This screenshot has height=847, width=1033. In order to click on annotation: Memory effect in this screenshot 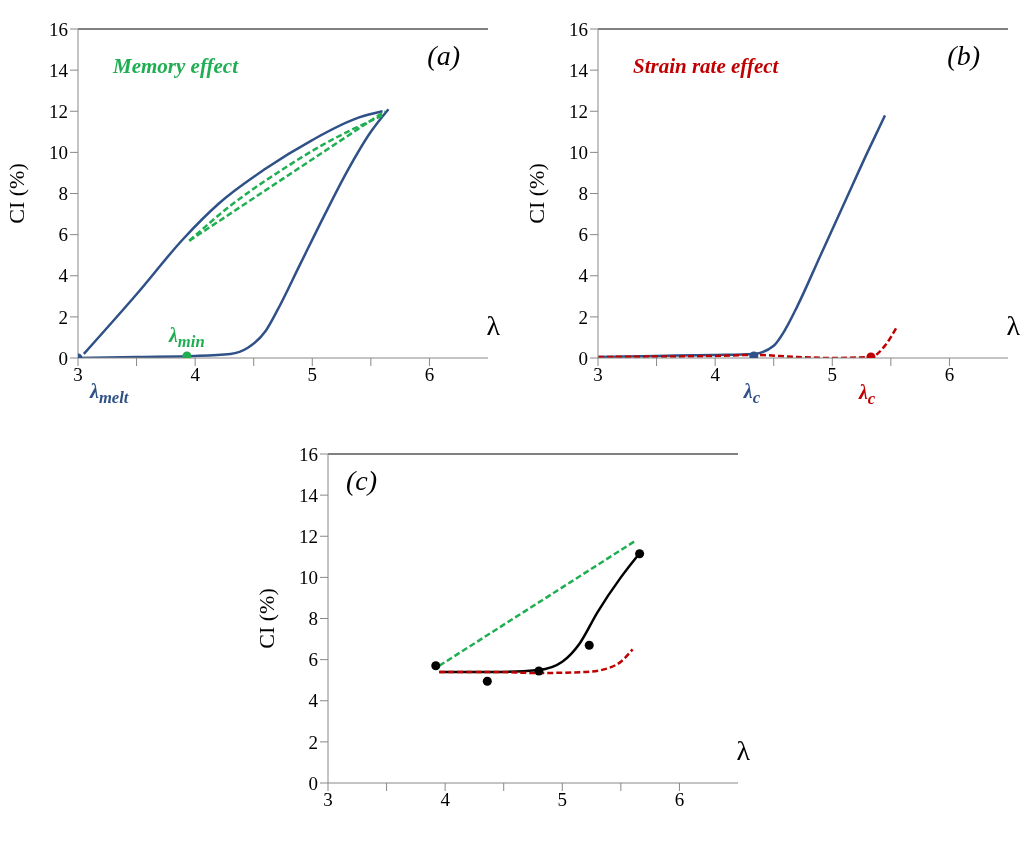, I will do `click(175, 66)`.